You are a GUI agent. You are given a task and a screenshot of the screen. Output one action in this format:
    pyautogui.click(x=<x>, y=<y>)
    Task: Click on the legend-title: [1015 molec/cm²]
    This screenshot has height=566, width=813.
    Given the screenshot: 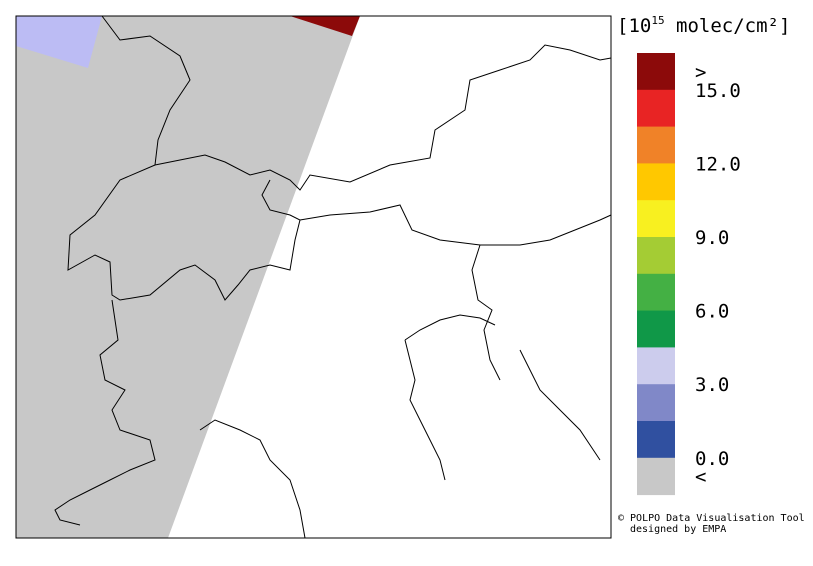 What is the action you would take?
    pyautogui.click(x=703, y=25)
    